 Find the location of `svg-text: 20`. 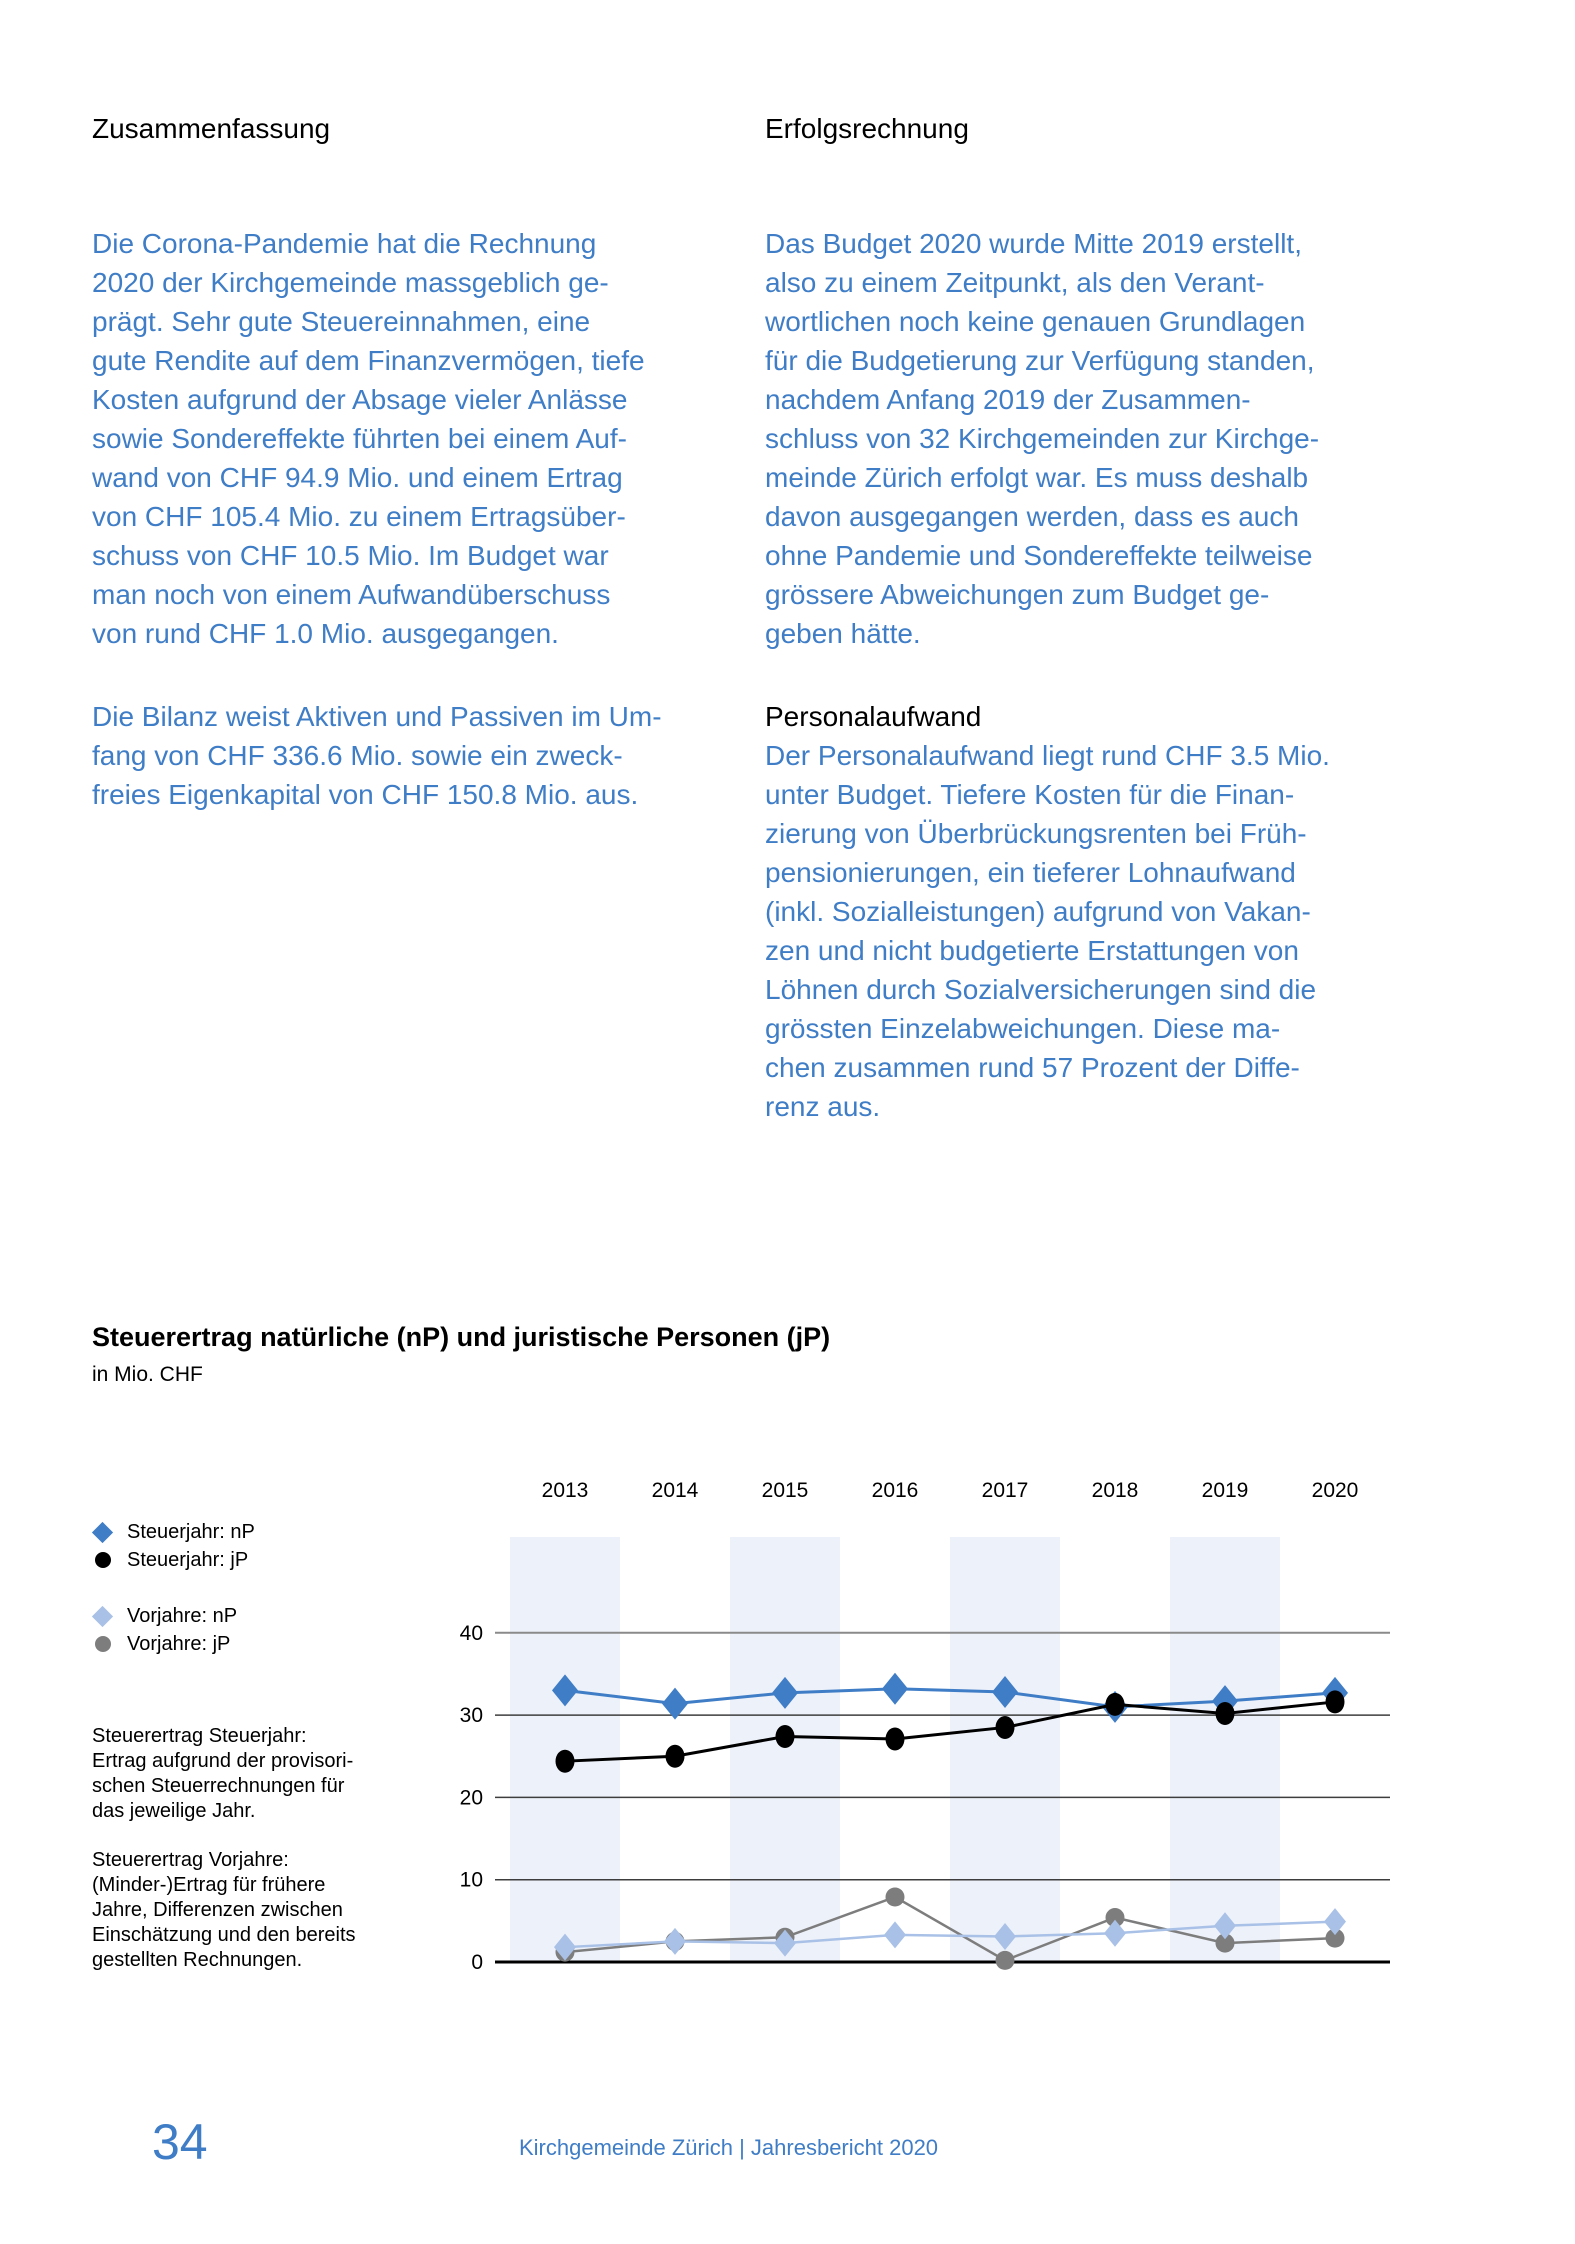

svg-text: 20 is located at coordinates (471, 1797).